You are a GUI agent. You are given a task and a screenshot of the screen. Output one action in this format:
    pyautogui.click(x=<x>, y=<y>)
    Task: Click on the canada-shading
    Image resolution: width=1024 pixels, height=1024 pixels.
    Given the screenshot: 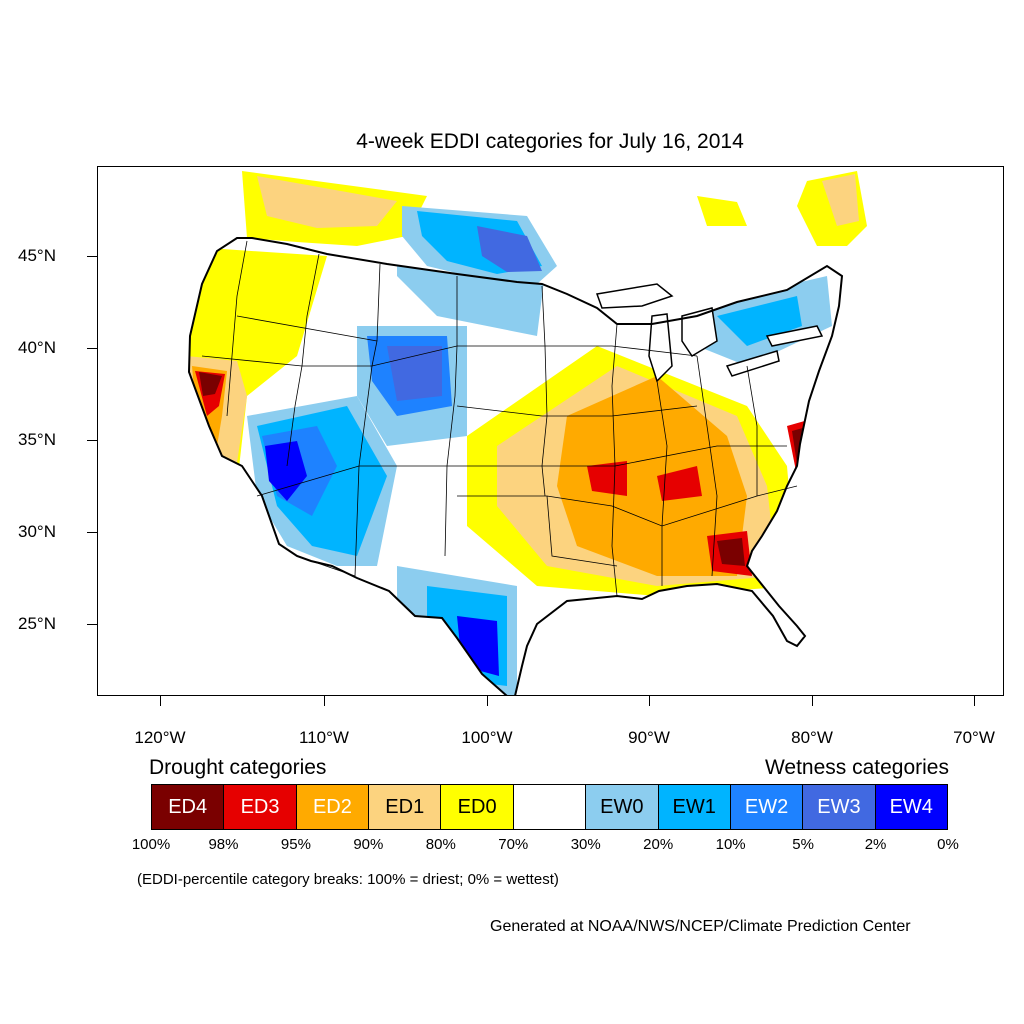 What is the action you would take?
    pyautogui.click(x=554, y=227)
    